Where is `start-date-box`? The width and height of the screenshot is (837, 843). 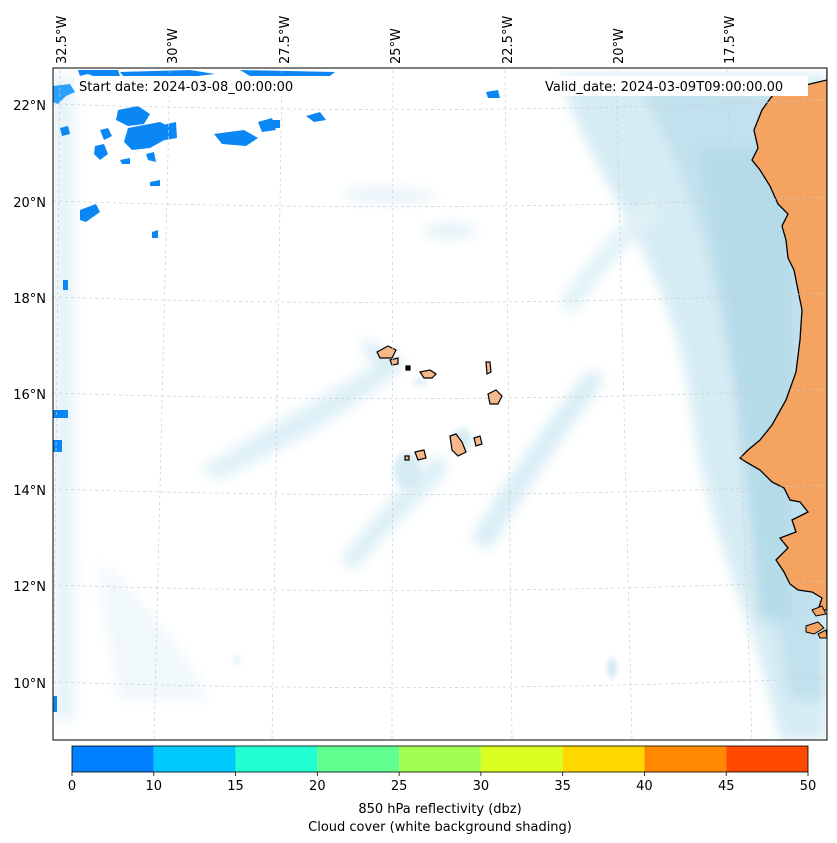 start-date-box is located at coordinates (195, 86).